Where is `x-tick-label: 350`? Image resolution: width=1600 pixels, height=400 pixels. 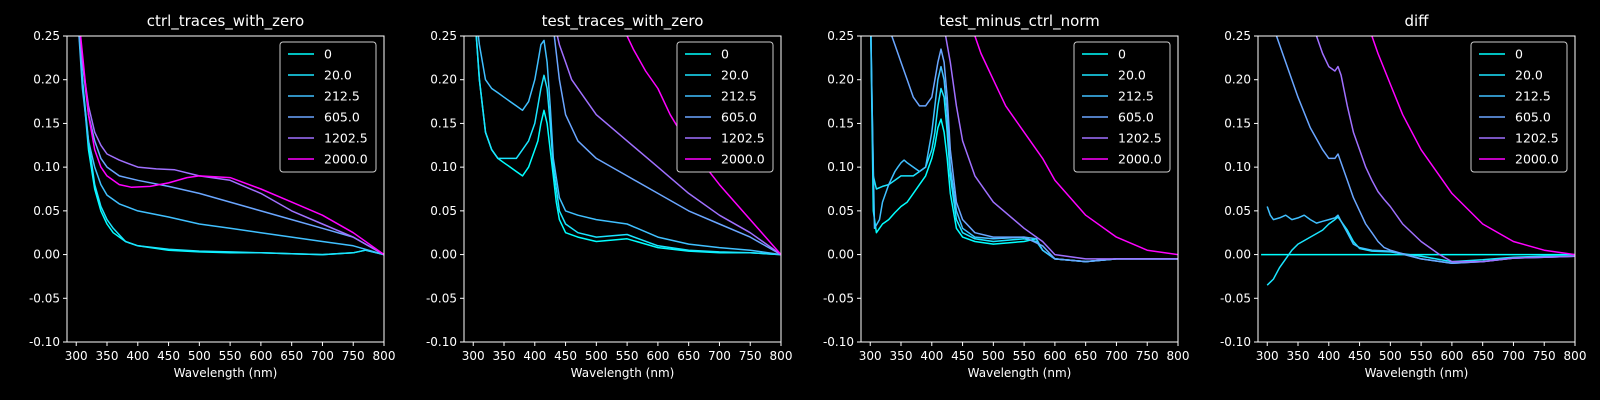
x-tick-label: 350 is located at coordinates (1298, 356).